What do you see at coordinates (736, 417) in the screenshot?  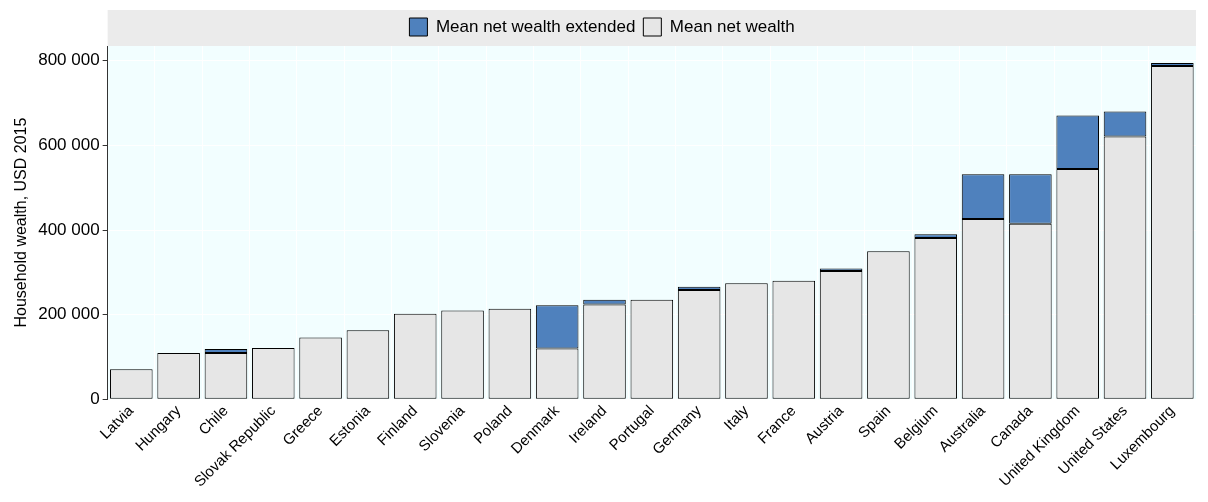 I see `x-tick-label: Italy` at bounding box center [736, 417].